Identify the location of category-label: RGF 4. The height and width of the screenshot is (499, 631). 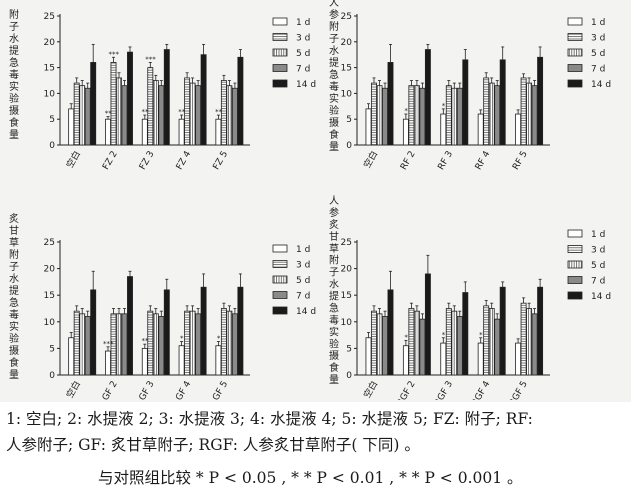
(481, 389).